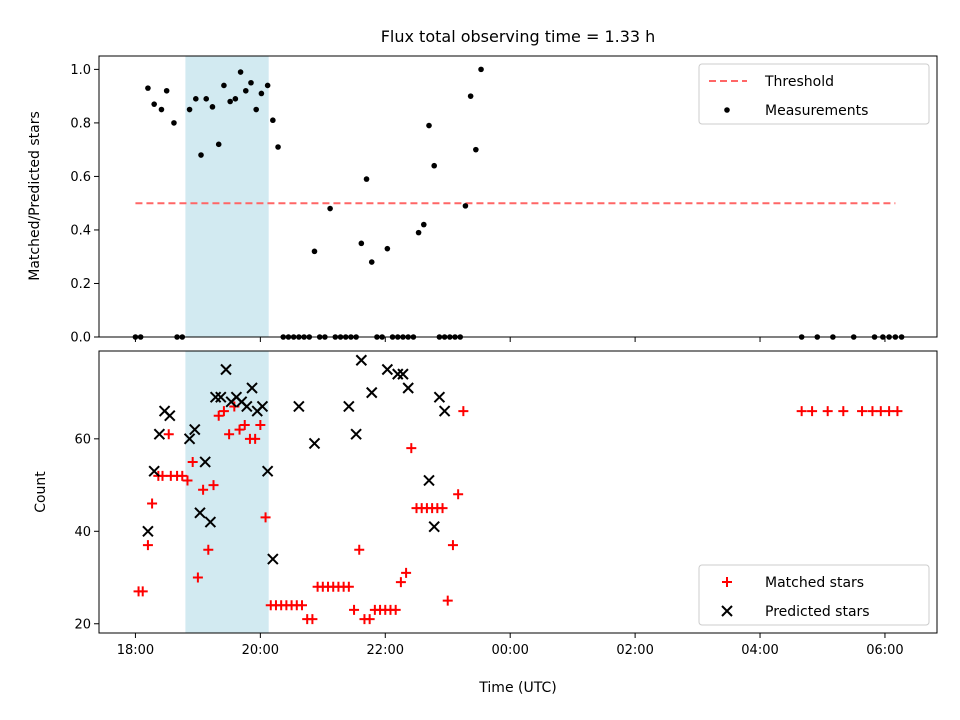 The height and width of the screenshot is (720, 960). What do you see at coordinates (814, 583) in the screenshot?
I see `bottom-legend-label: Matched stars` at bounding box center [814, 583].